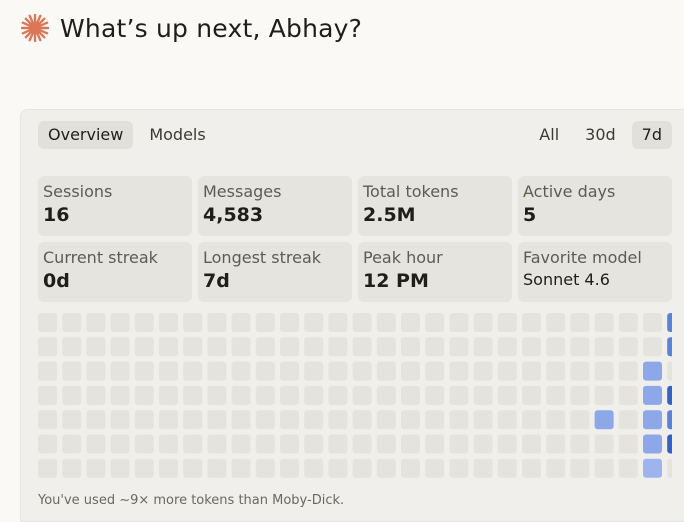  Describe the element at coordinates (177, 134) in the screenshot. I see `tab-models: Models` at that location.